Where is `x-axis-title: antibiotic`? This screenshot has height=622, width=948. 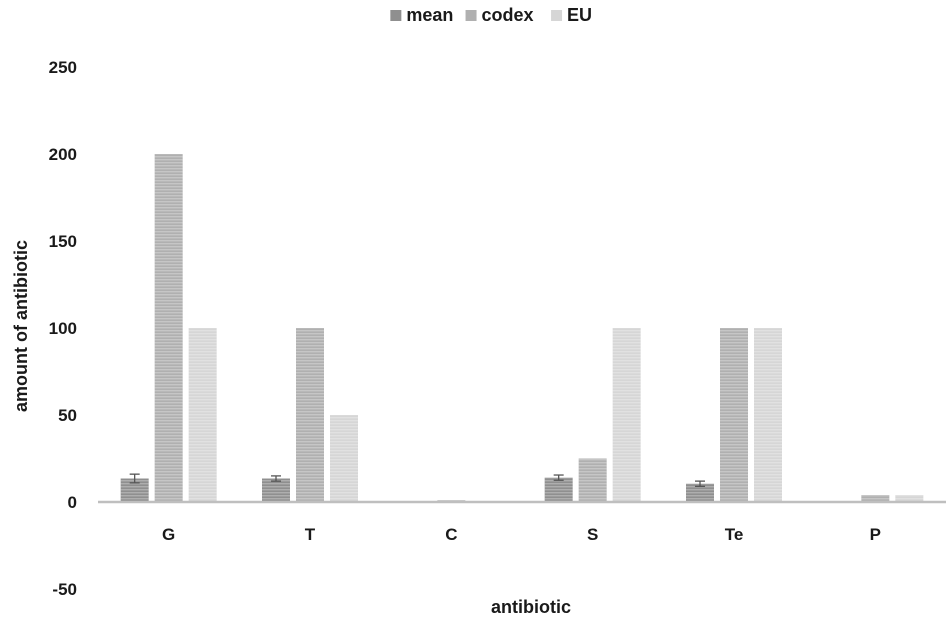 x-axis-title: antibiotic is located at coordinates (531, 607).